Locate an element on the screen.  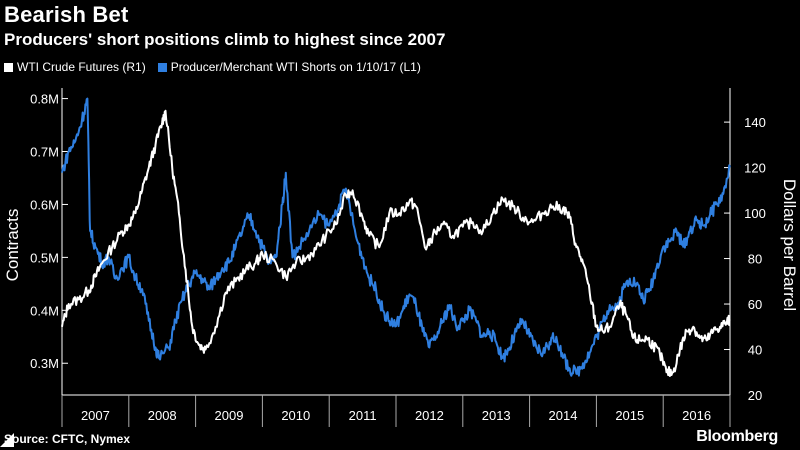
right-tick-label: 140 is located at coordinates (755, 122).